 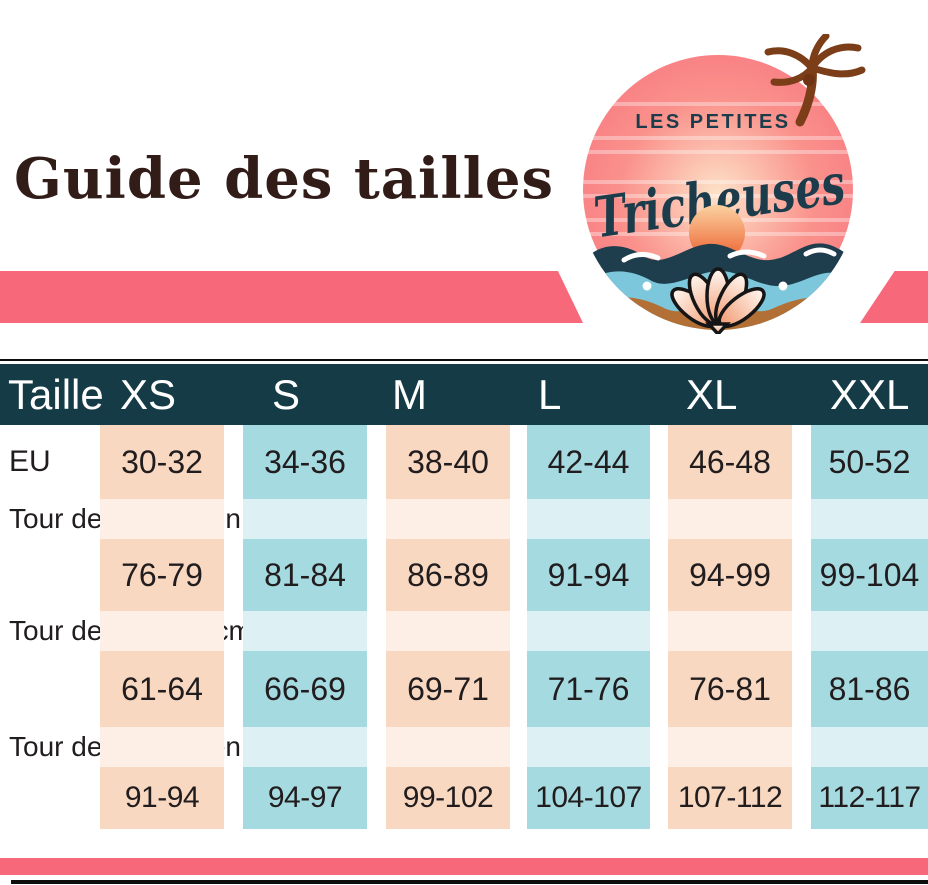 What do you see at coordinates (722, 184) in the screenshot?
I see `brand-logo: LES PETITES Tricheuses` at bounding box center [722, 184].